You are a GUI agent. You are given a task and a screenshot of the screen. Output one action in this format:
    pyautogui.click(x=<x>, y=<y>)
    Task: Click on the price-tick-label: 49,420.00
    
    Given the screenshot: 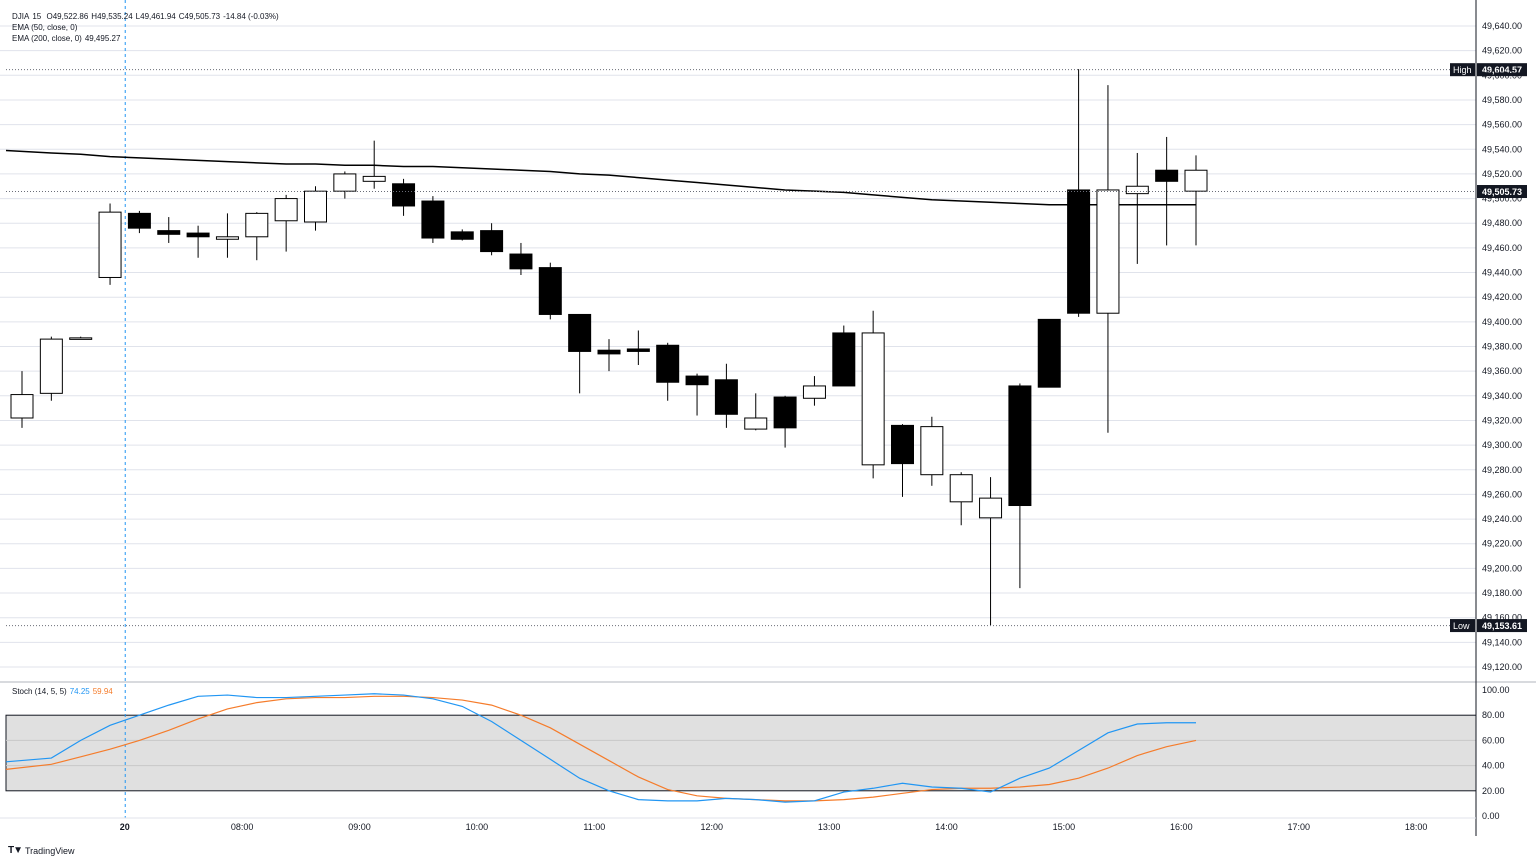 What is the action you would take?
    pyautogui.click(x=1502, y=297)
    